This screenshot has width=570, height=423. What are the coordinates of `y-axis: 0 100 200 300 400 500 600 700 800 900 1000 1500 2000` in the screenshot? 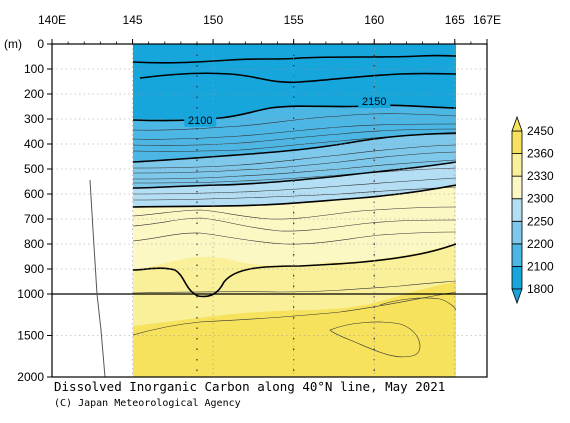 It's located at (34, 210).